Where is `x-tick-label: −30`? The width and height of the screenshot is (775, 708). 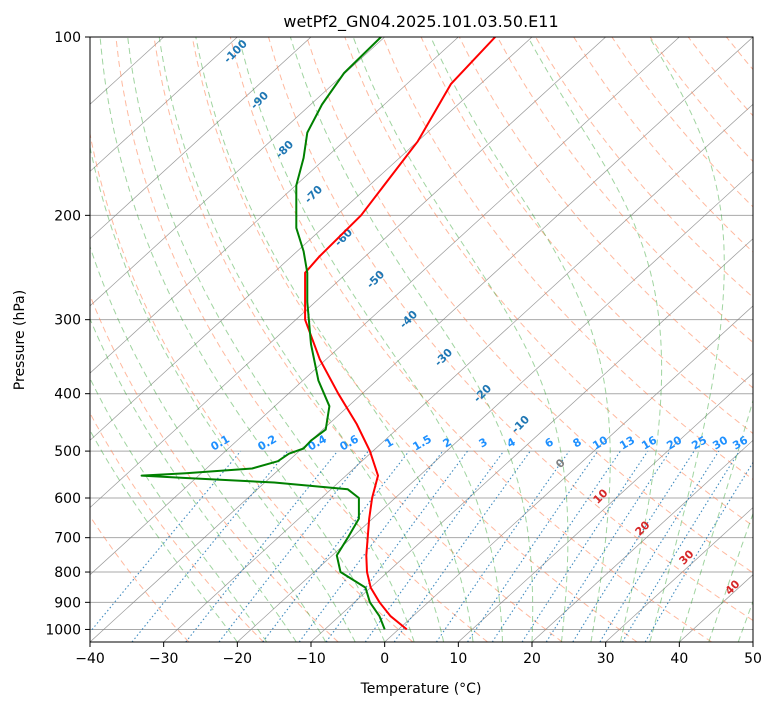 x-tick-label: −30 is located at coordinates (164, 659).